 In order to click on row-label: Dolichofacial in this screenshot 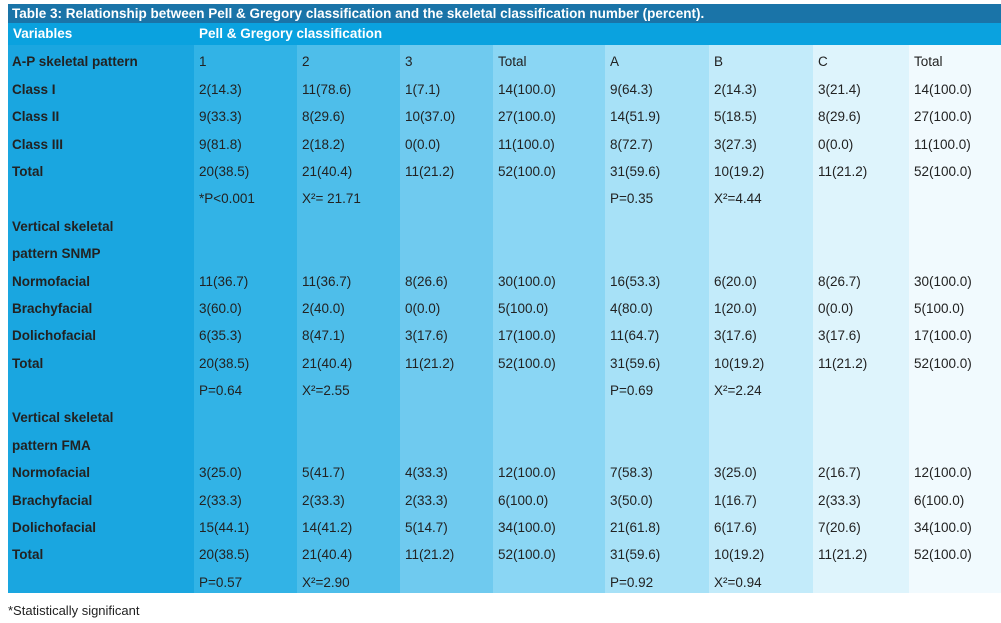, I will do `click(101, 332)`.